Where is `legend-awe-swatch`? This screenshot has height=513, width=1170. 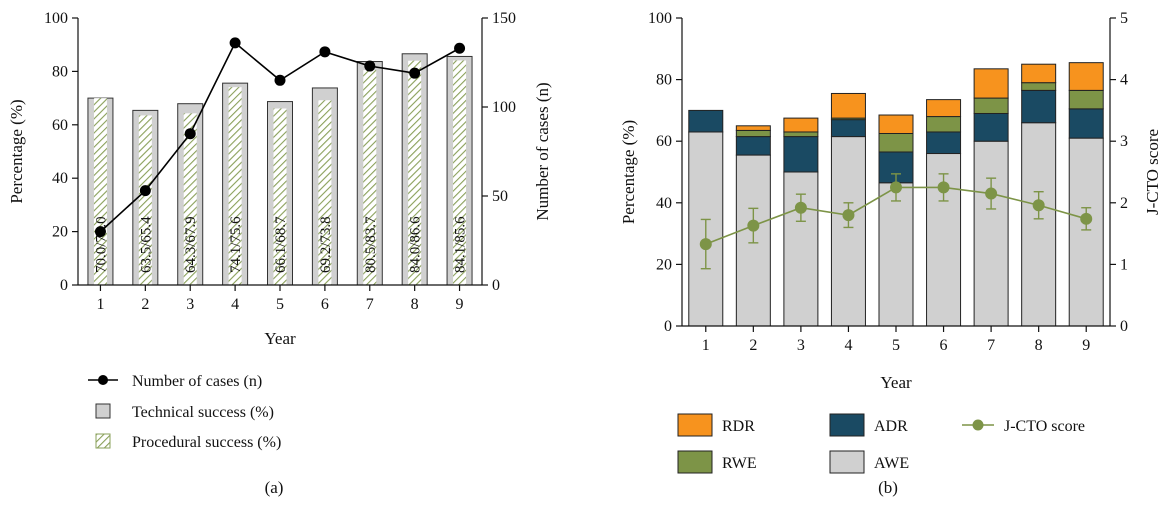 legend-awe-swatch is located at coordinates (847, 462).